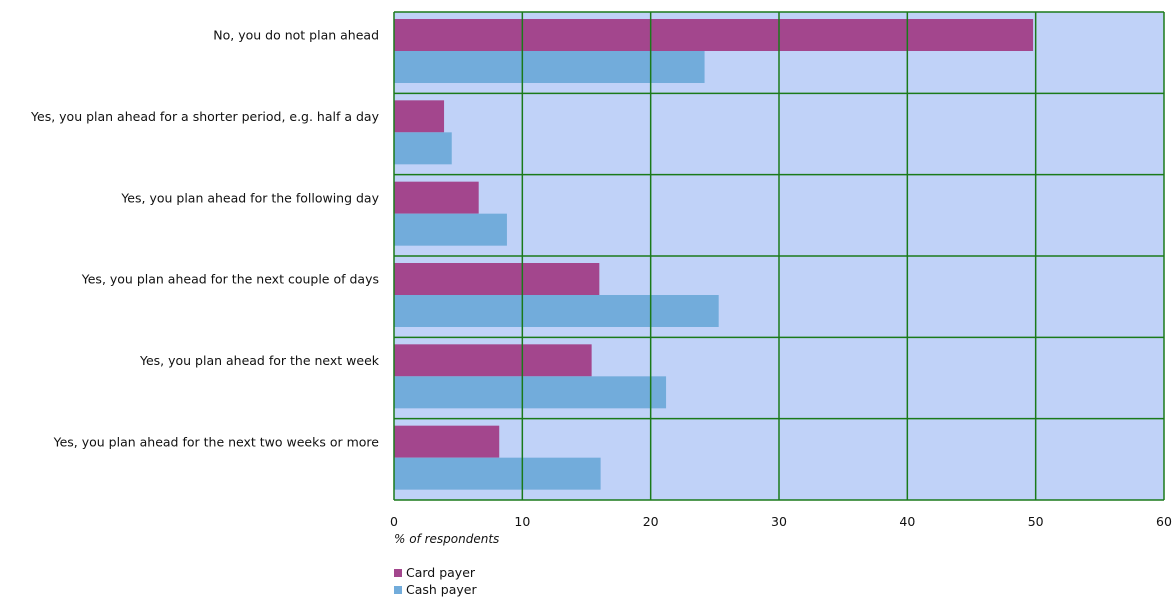 Image resolution: width=1174 pixels, height=602 pixels. I want to click on legend-label-card-payer: Card payer, so click(441, 572).